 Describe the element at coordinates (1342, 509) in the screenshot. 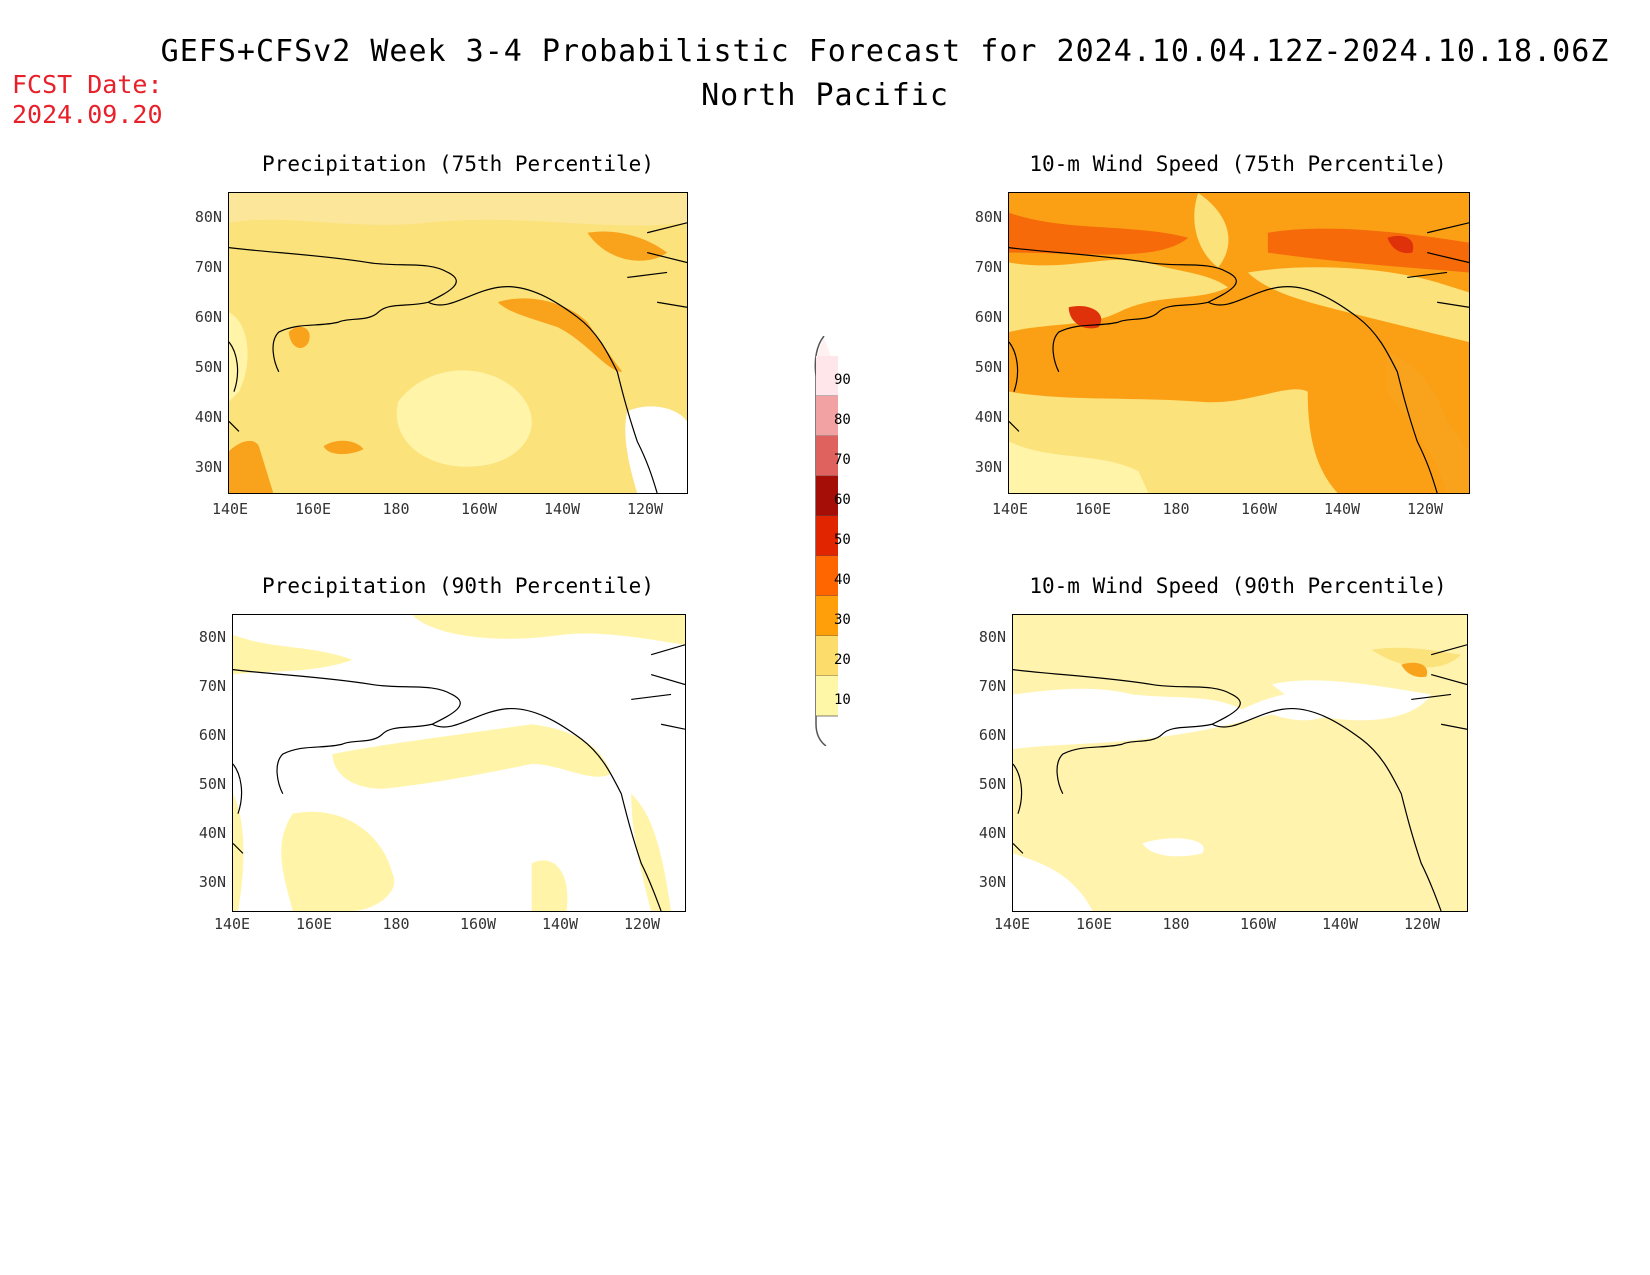

I see `p2-lon-140w: 140W` at that location.